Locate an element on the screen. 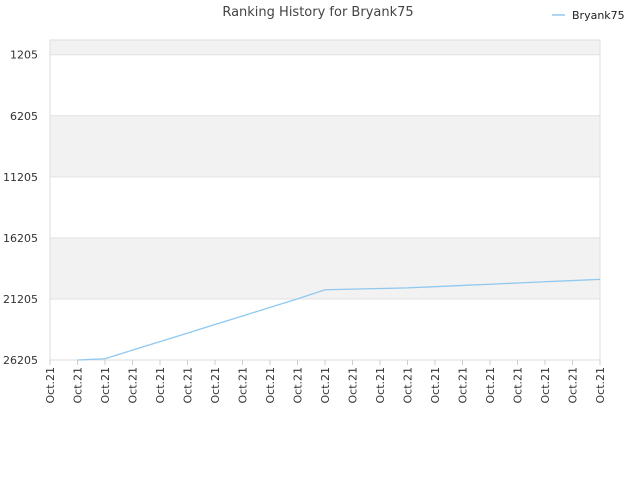 This screenshot has width=640, height=480. legend-label: Bryank75 is located at coordinates (598, 15).